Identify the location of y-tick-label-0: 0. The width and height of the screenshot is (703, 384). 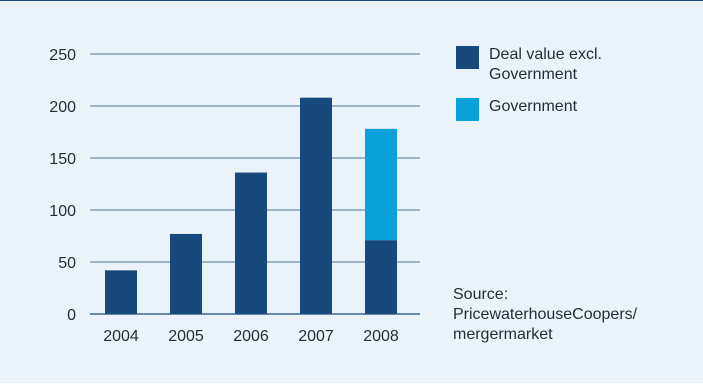
(71, 315).